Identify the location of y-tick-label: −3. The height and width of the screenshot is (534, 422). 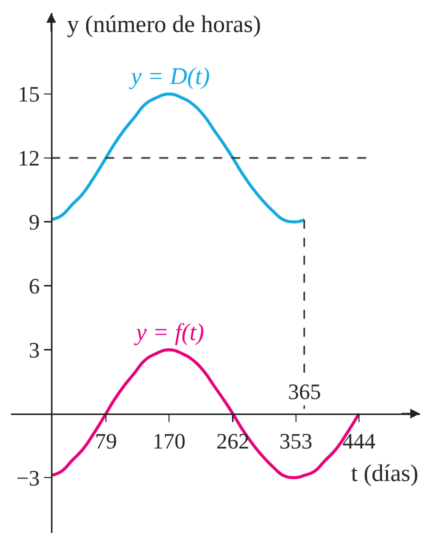
(28, 477).